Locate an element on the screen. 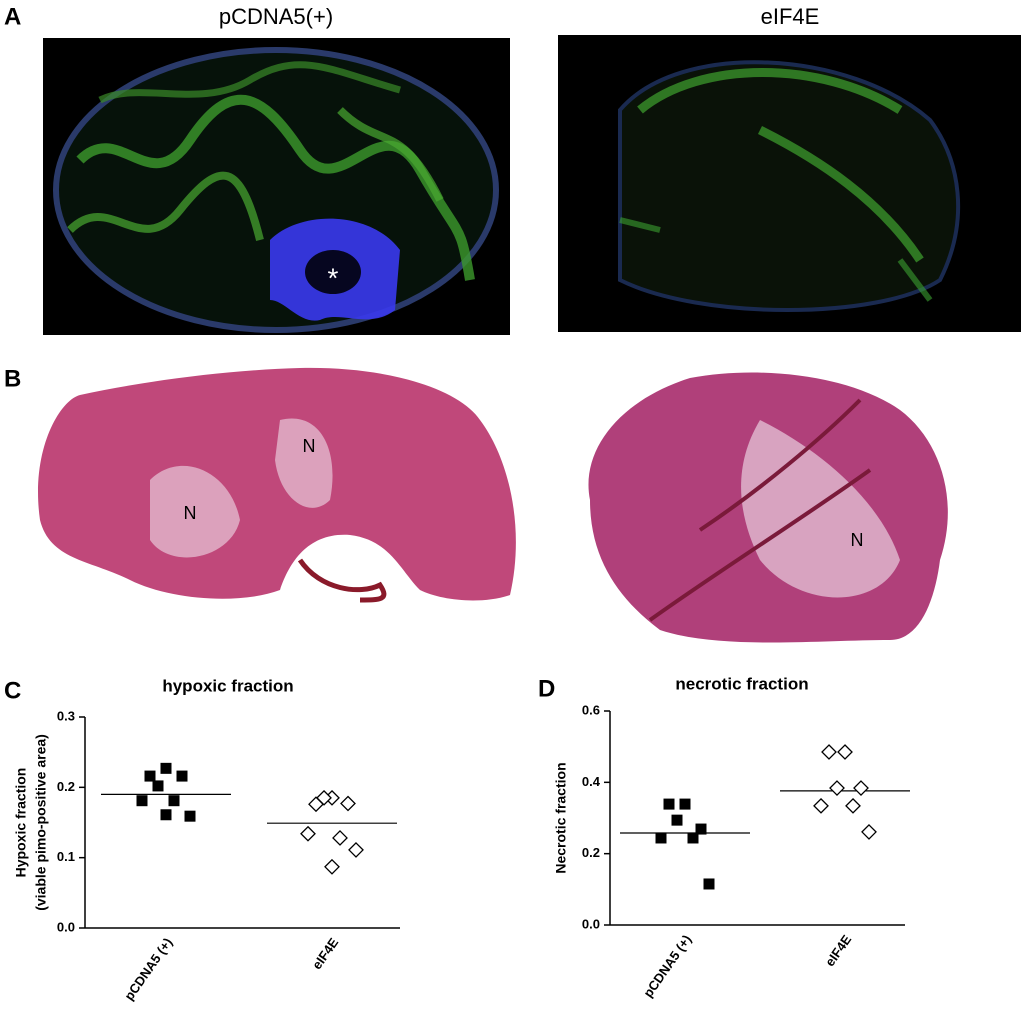 This screenshot has height=1015, width=1024. y-axis-label: Necrotic fraction is located at coordinates (561, 817).